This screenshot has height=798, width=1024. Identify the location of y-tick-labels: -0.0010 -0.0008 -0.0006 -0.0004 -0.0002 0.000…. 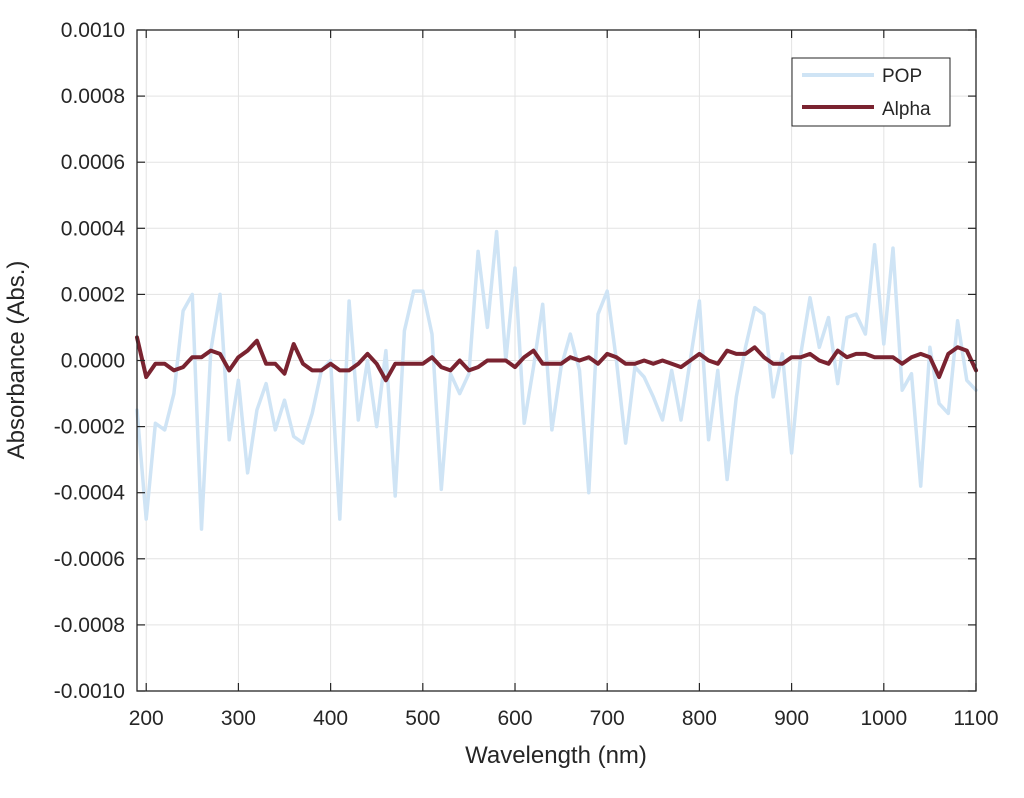
(90, 361).